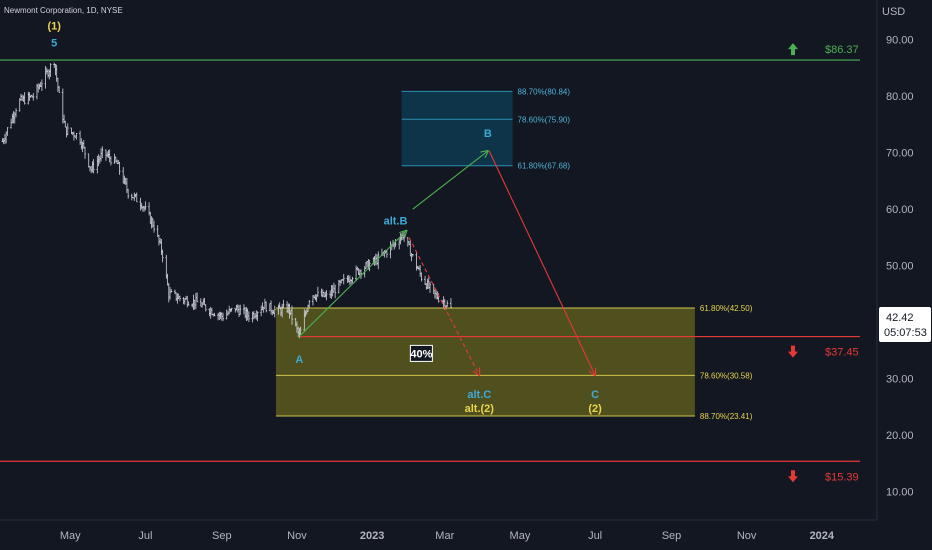 The width and height of the screenshot is (932, 550). What do you see at coordinates (726, 308) in the screenshot?
I see `fib-label: 61.80%(42.50)` at bounding box center [726, 308].